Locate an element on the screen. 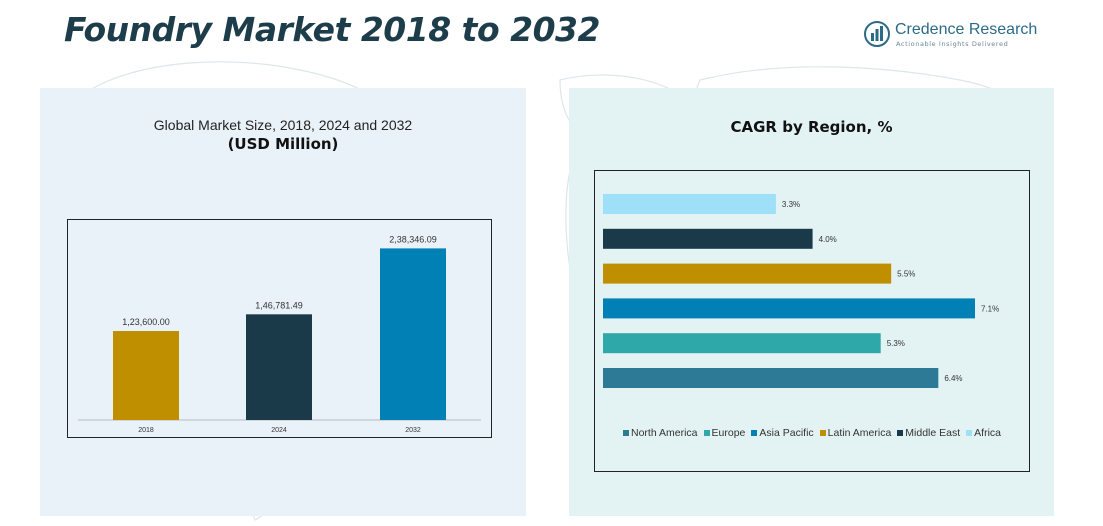 Image resolution: width=1103 pixels, height=526 pixels. legend-item: Middle East is located at coordinates (928, 433).